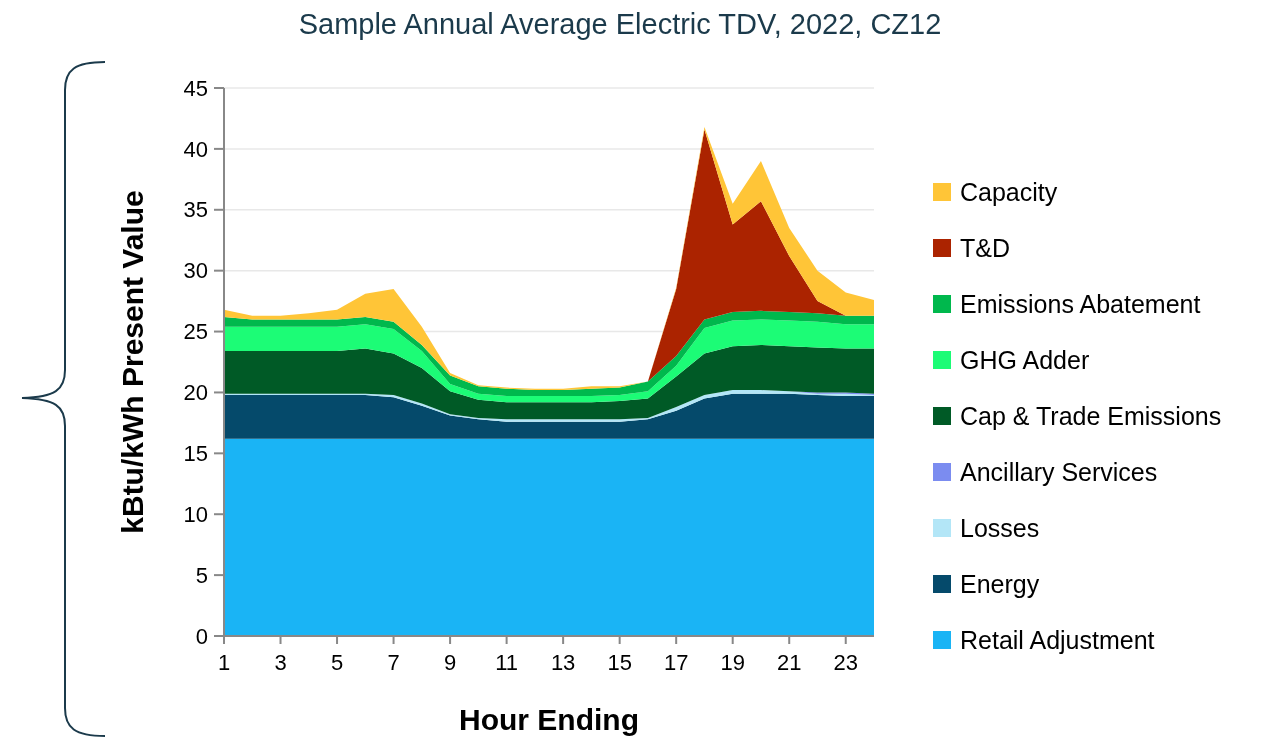  Describe the element at coordinates (1057, 639) in the screenshot. I see `legend-label: Retail Adjustment` at that location.